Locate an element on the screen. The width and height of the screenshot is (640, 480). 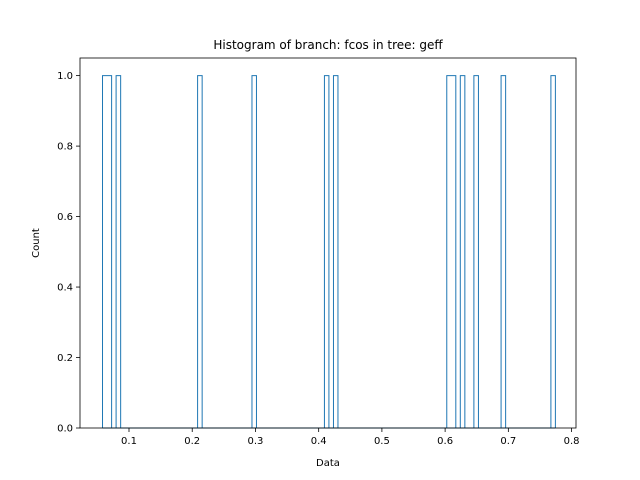
x-tick-label: 0.5 is located at coordinates (382, 441).